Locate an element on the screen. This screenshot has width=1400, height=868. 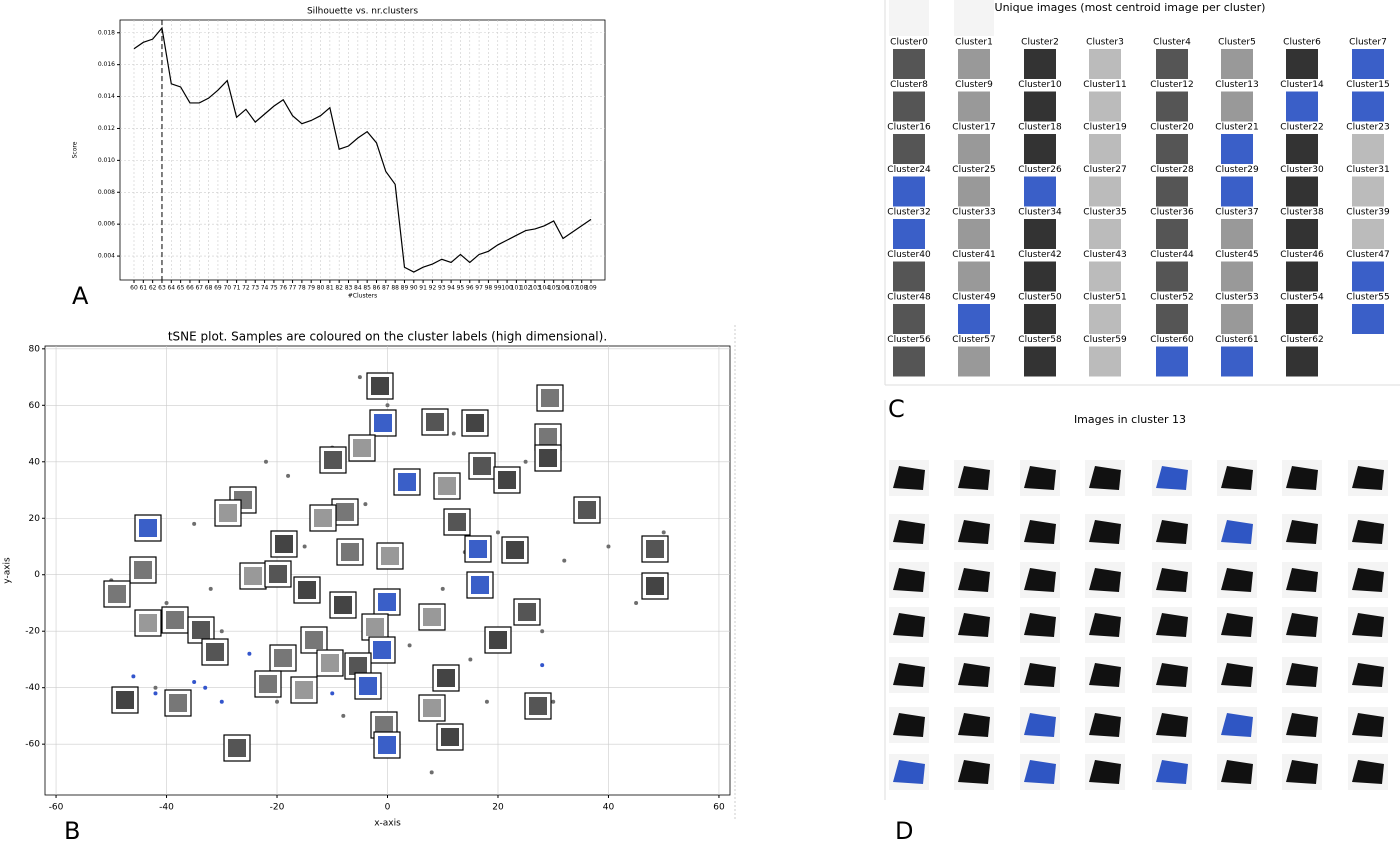
x-tick-label: 88 is located at coordinates (395, 288).